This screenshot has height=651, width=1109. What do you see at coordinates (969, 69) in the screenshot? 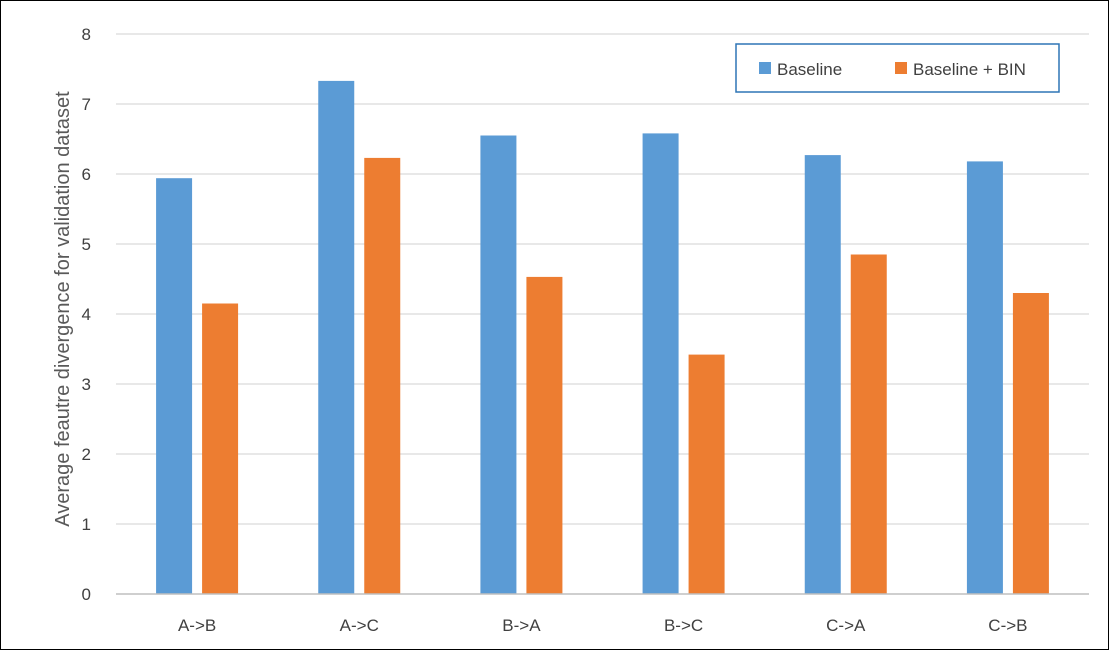
I see `legend-label-baseline-bin: Baseline + BIN` at bounding box center [969, 69].